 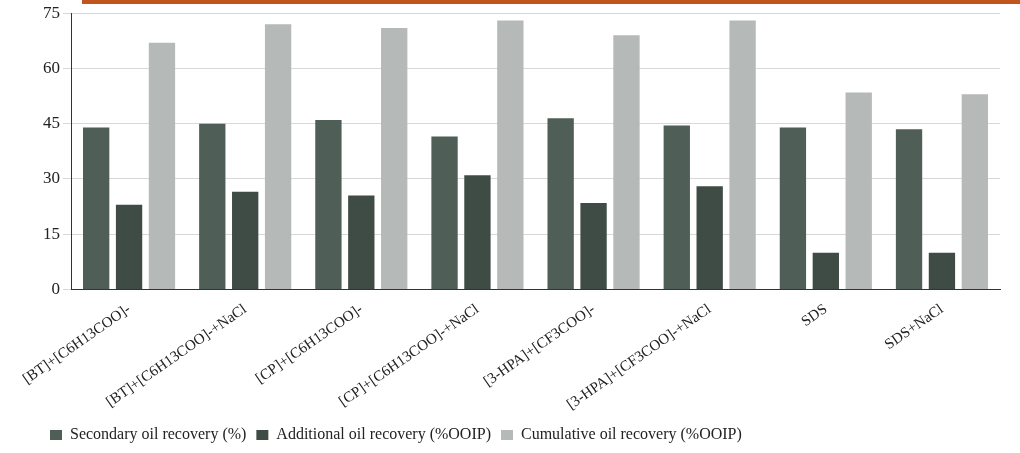 I want to click on legend-label: Additional oil recovery (%OOIP), so click(x=383, y=434).